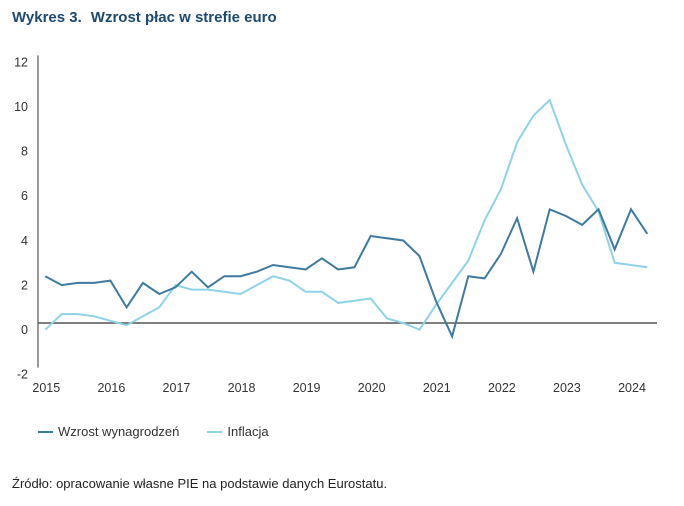 This screenshot has width=684, height=506. I want to click on legend: Wzrost wynagrodzeń Inflacja, so click(167, 431).